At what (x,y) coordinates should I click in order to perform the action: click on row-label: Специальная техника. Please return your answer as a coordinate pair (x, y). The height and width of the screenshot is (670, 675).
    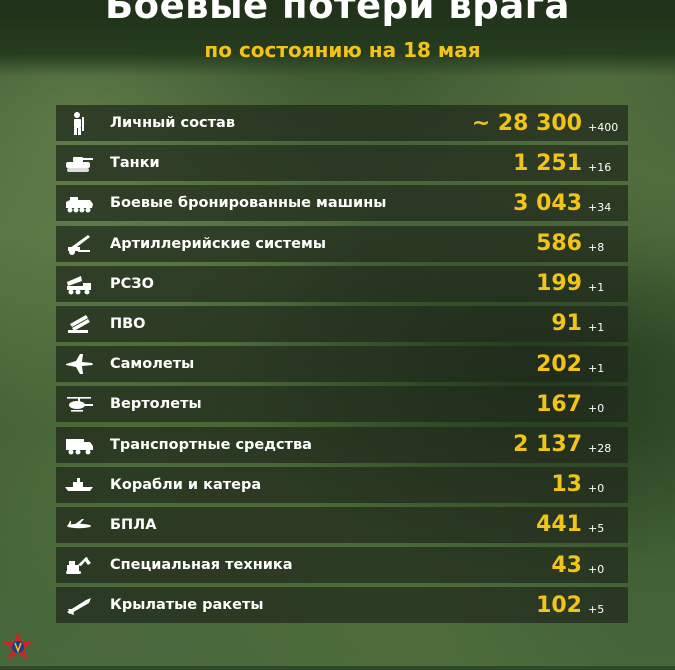
    Looking at the image, I should click on (201, 565).